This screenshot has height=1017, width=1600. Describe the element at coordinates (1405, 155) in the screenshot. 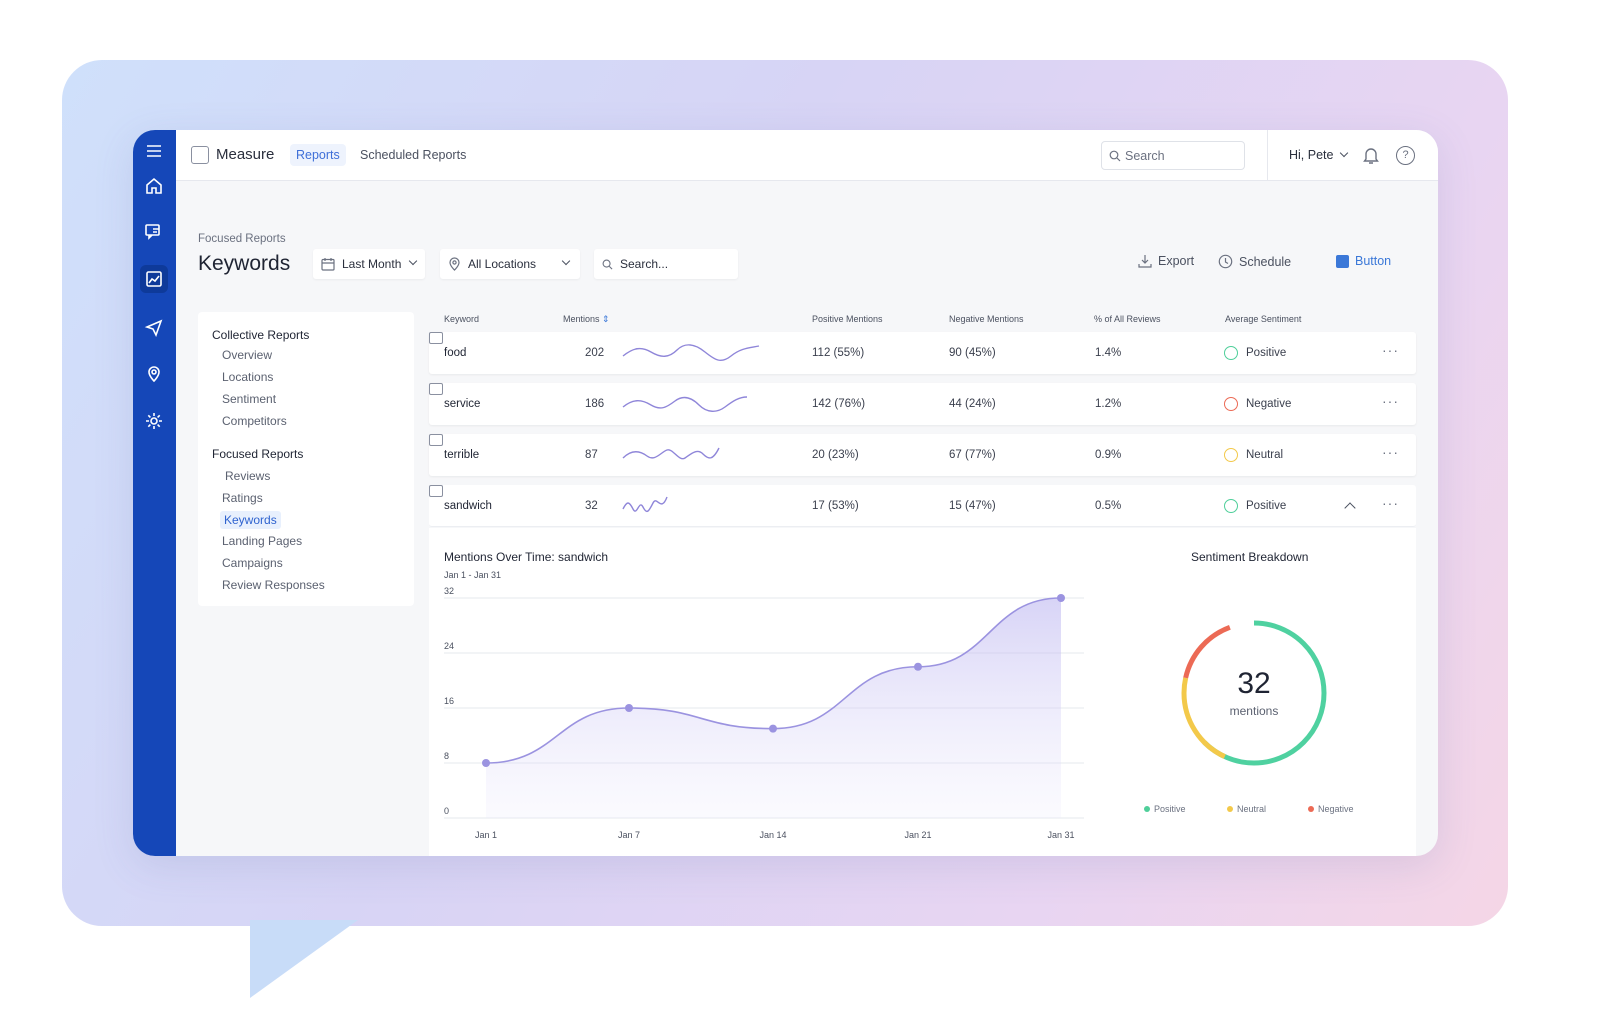

I see `help-icon: ?` at that location.